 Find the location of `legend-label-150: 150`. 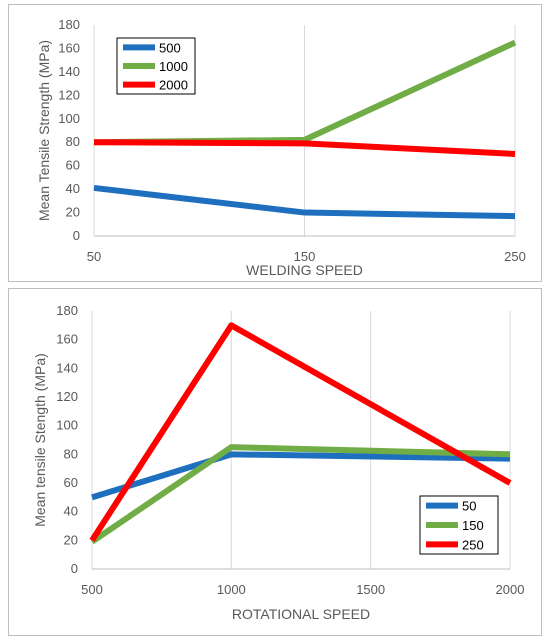

legend-label-150: 150 is located at coordinates (473, 525).